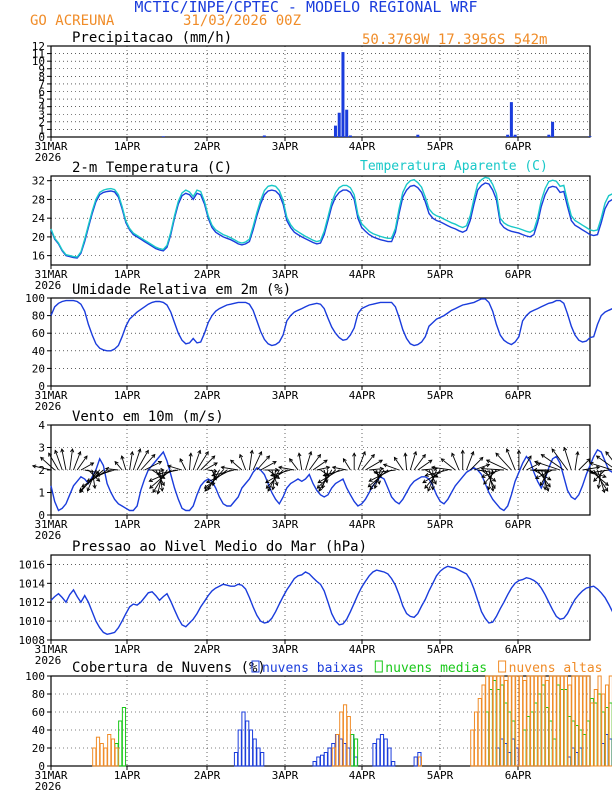  I want to click on y-tick-label: 12, so click(38, 46).